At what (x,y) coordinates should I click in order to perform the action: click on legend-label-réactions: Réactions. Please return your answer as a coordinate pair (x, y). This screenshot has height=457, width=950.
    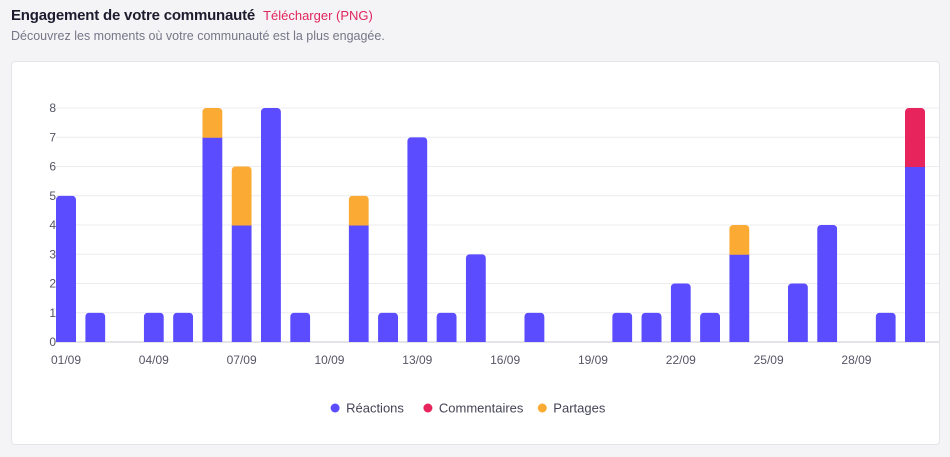
    Looking at the image, I should click on (375, 408).